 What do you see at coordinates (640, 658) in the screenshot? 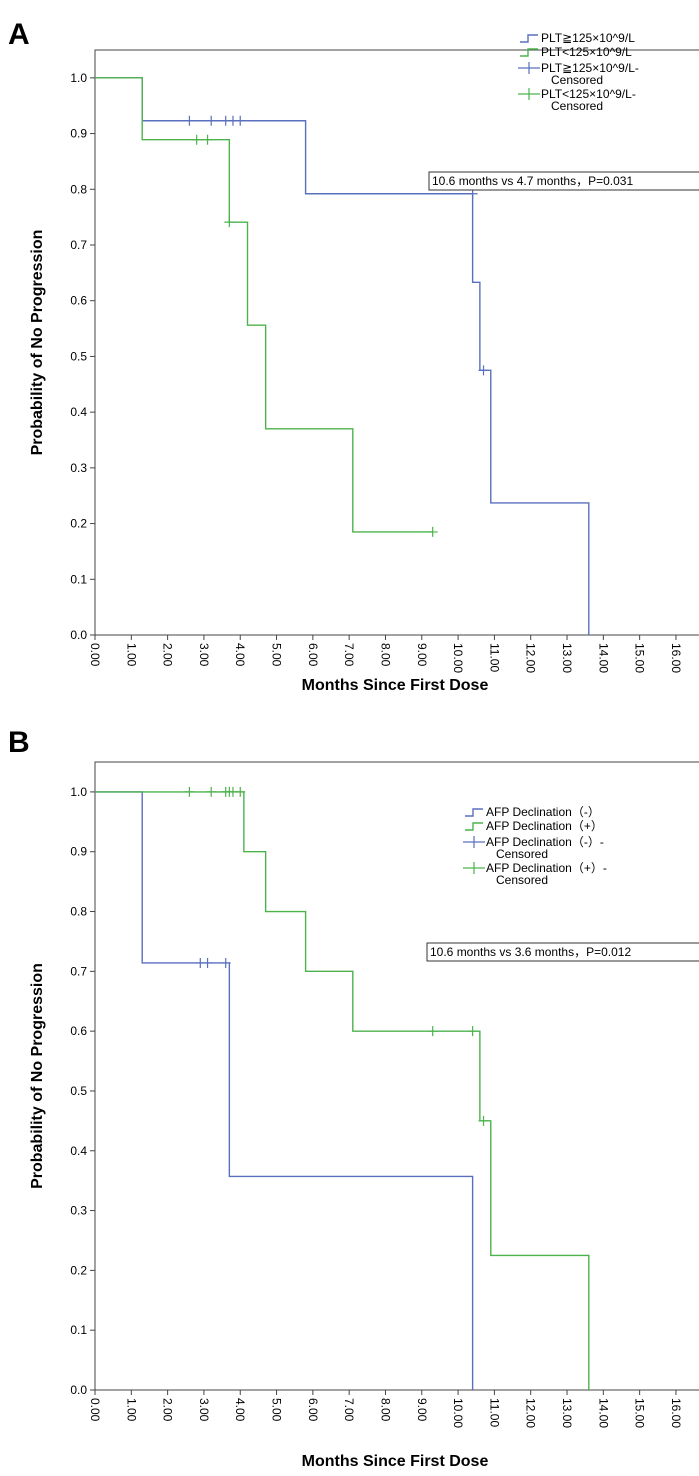
I see `x-tick-label: 15.00` at bounding box center [640, 658].